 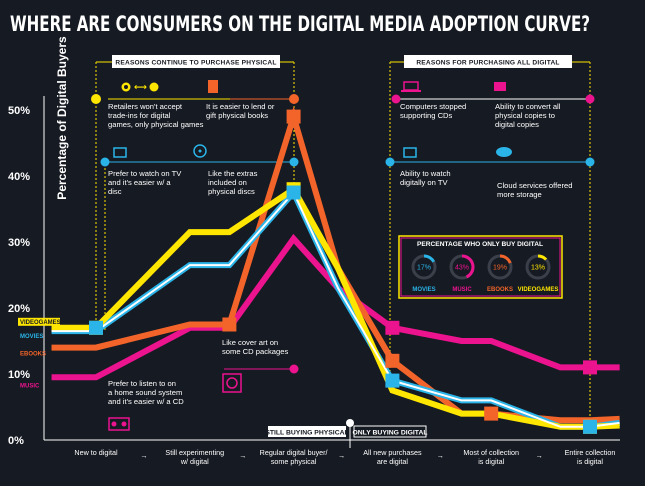 What do you see at coordinates (19, 243) in the screenshot?
I see `y-tick-label: 30%` at bounding box center [19, 243].